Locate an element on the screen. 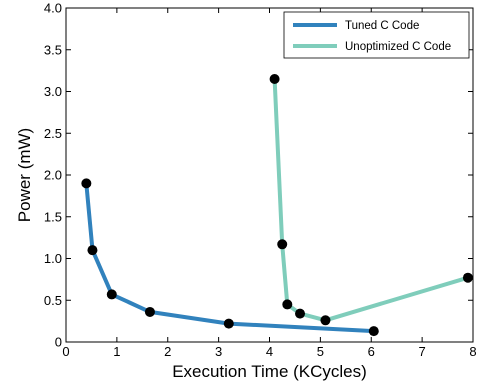  y-tick-label: 2.5 is located at coordinates (53, 133).